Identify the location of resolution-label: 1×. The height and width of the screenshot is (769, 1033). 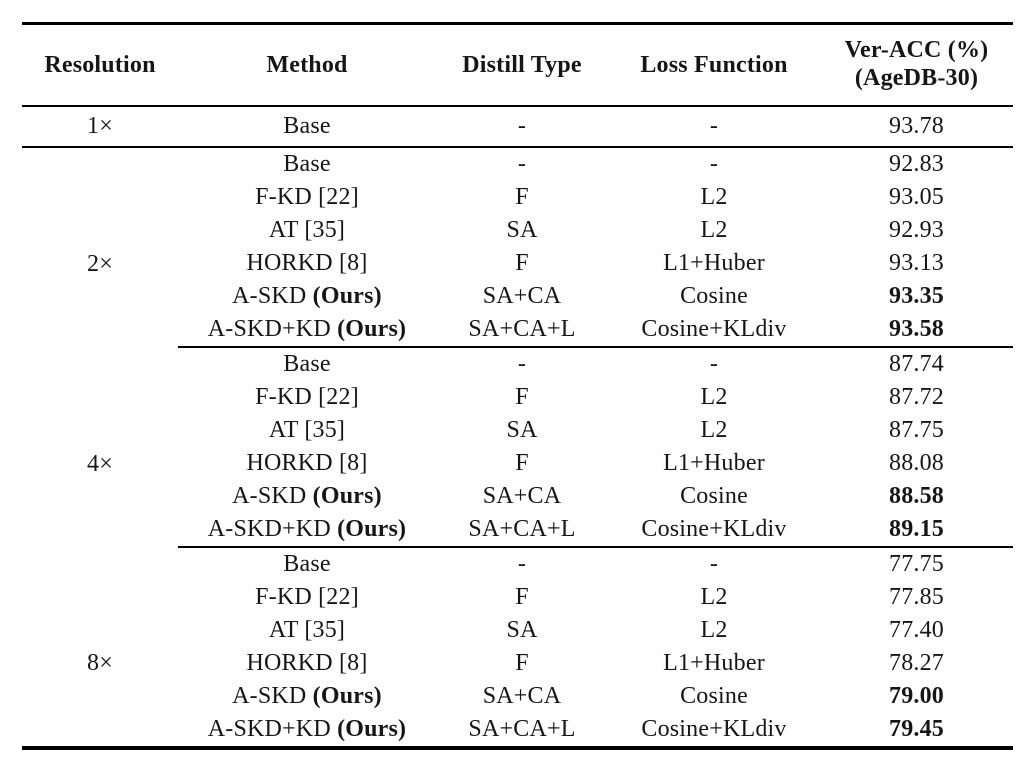
(100, 126).